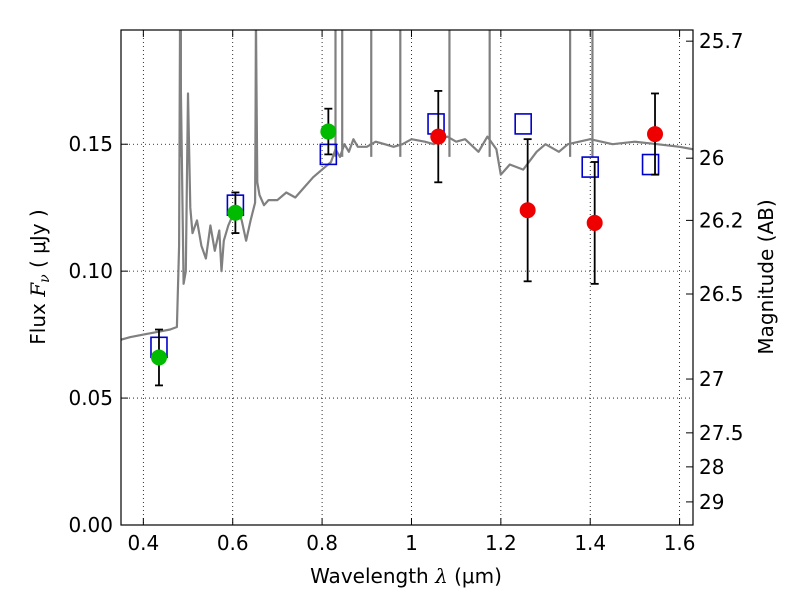 The image size is (800, 600). Describe the element at coordinates (680, 543) in the screenshot. I see `x-tick-label: 1.6` at that location.